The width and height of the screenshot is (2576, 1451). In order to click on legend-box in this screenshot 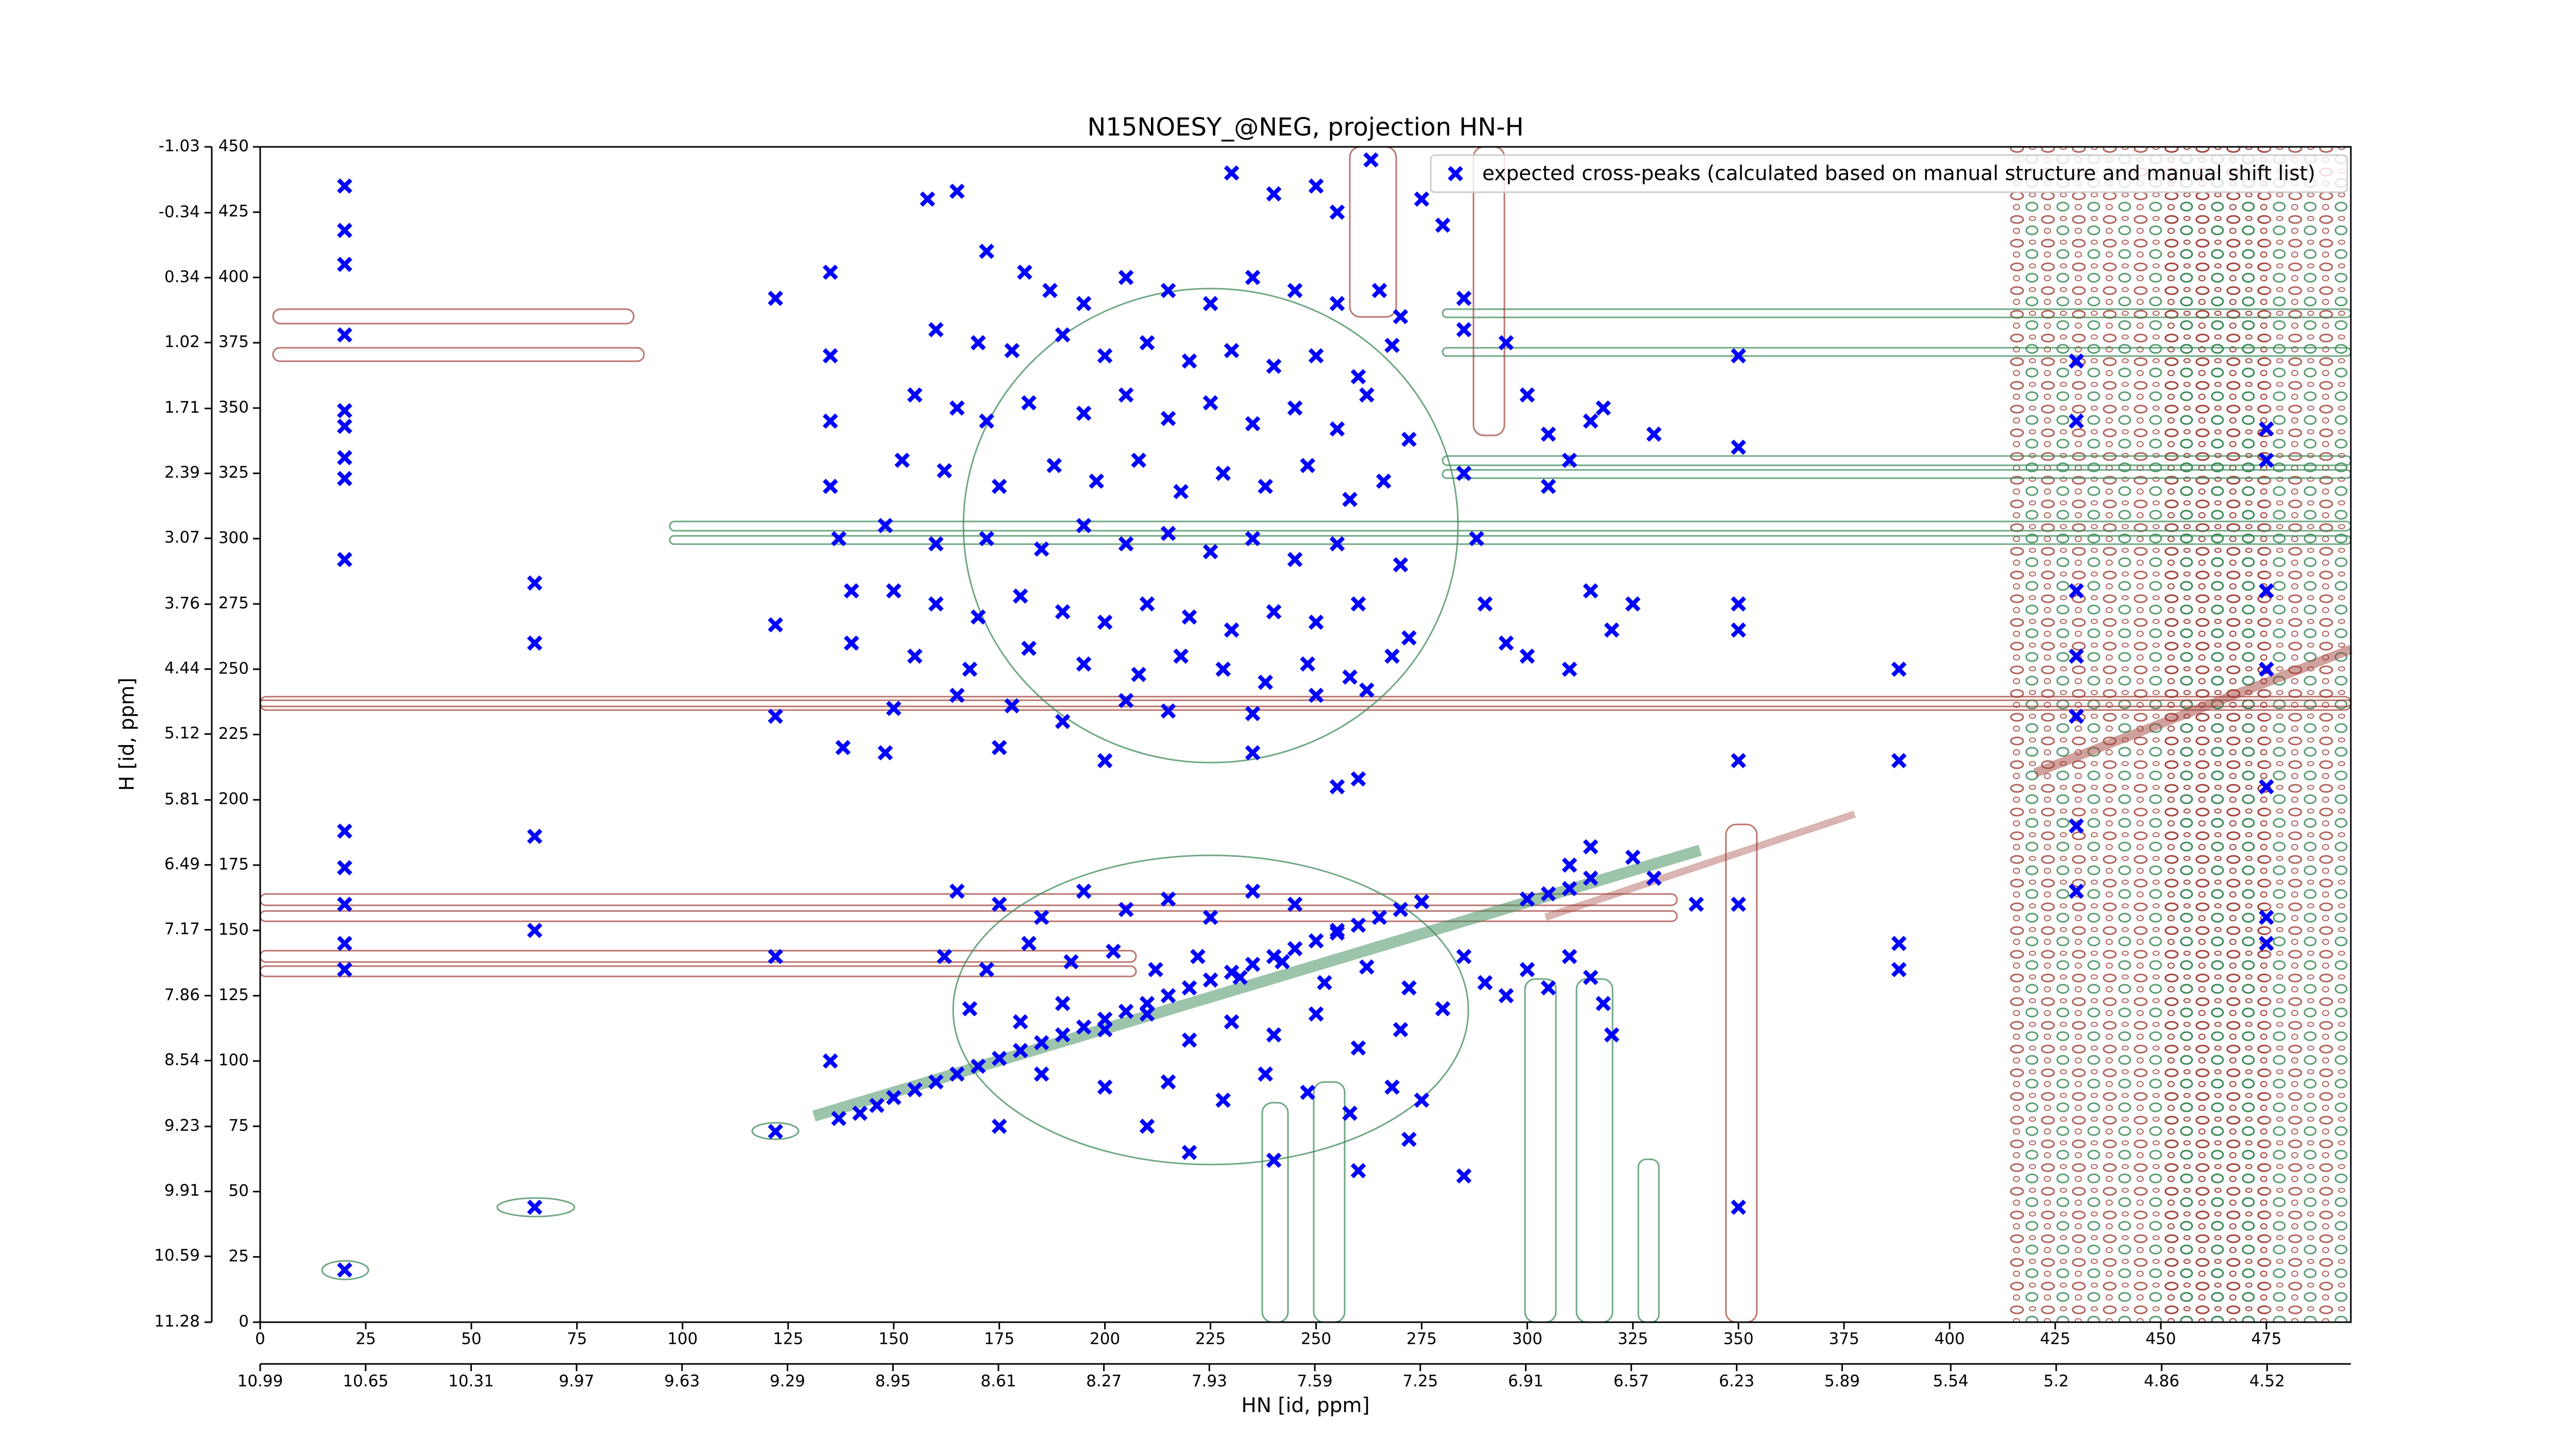, I will do `click(1889, 173)`.